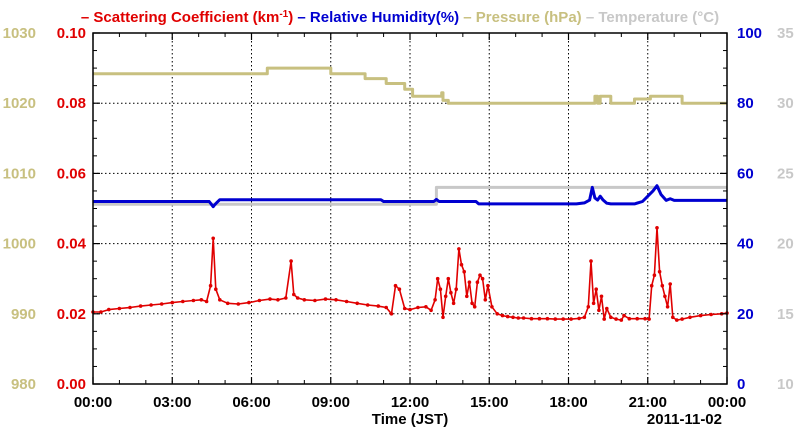 The image size is (800, 434). What do you see at coordinates (745, 103) in the screenshot?
I see `humidity-tick-label: 80` at bounding box center [745, 103].